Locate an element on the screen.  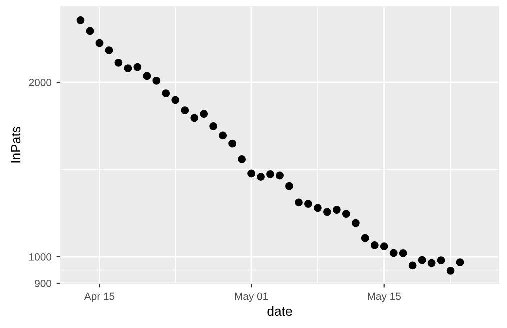
y-tick-label: 900 is located at coordinates (43, 284).